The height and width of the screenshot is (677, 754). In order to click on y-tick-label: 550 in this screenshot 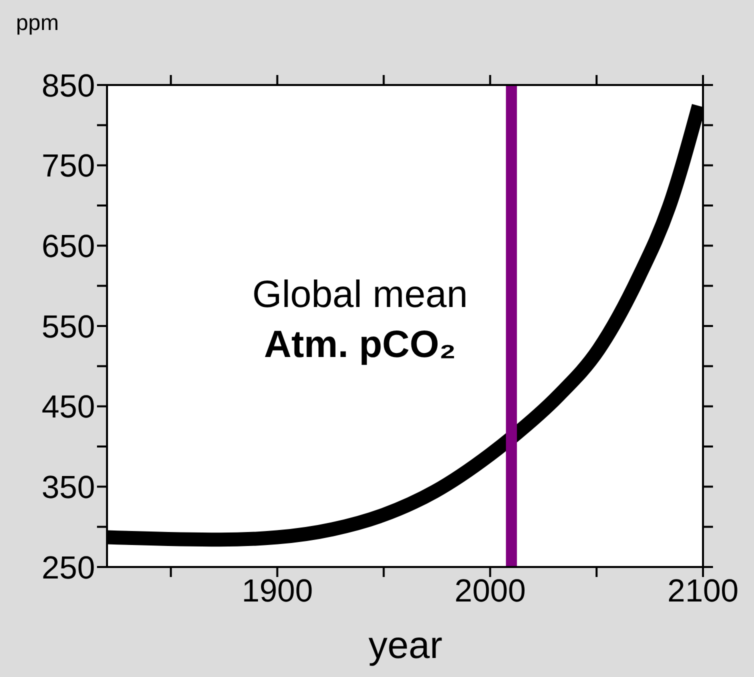, I will do `click(68, 326)`.